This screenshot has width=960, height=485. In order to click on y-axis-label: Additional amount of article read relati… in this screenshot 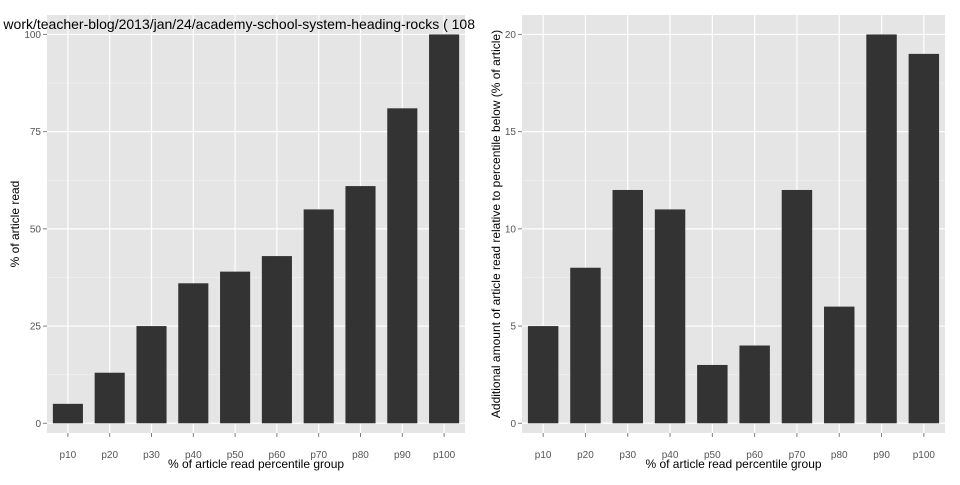, I will do `click(496, 224)`.